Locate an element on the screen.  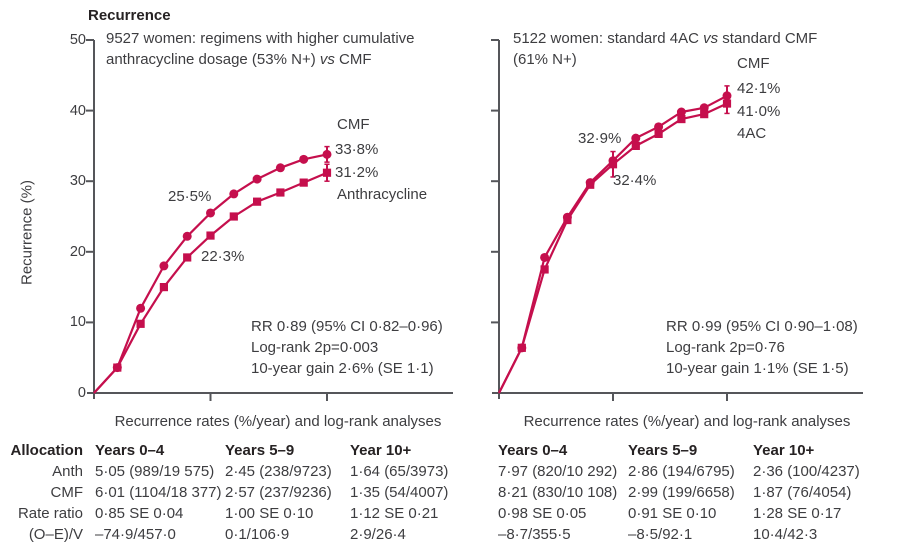
figure-title: Recurrence is located at coordinates (129, 15).